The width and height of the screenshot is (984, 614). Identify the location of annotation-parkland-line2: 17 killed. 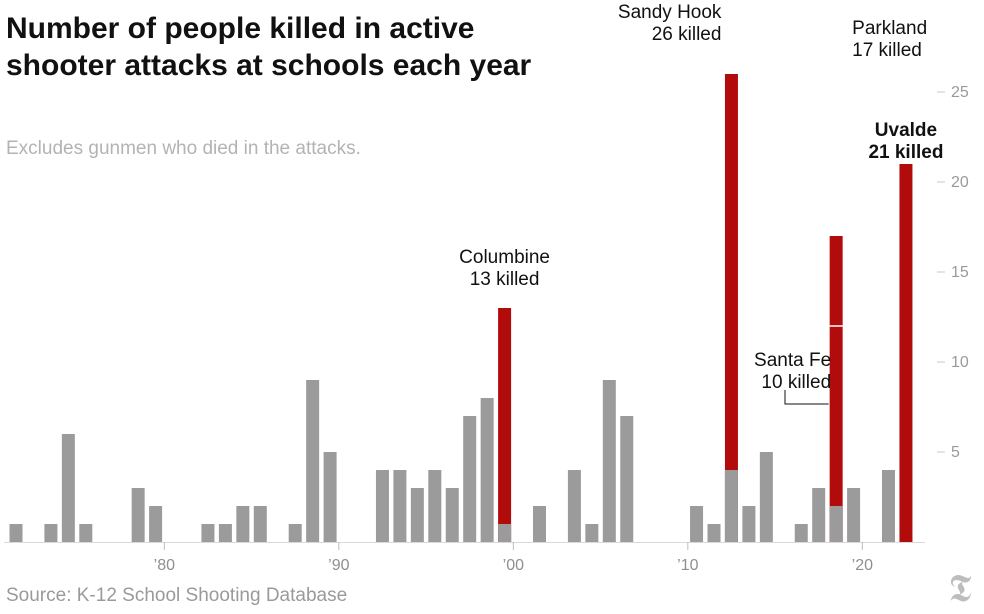
(887, 50).